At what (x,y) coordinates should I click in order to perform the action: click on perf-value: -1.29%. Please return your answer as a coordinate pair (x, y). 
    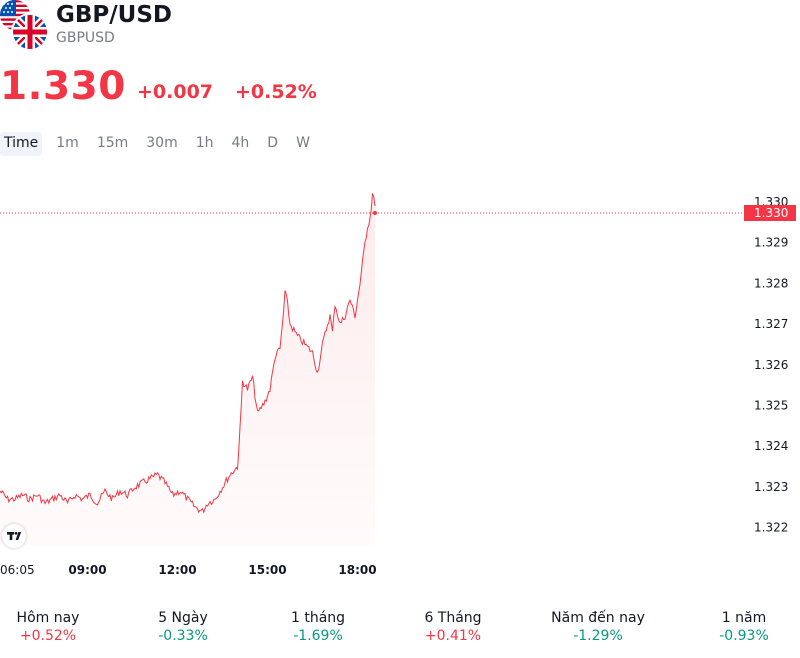
    Looking at the image, I should click on (598, 636).